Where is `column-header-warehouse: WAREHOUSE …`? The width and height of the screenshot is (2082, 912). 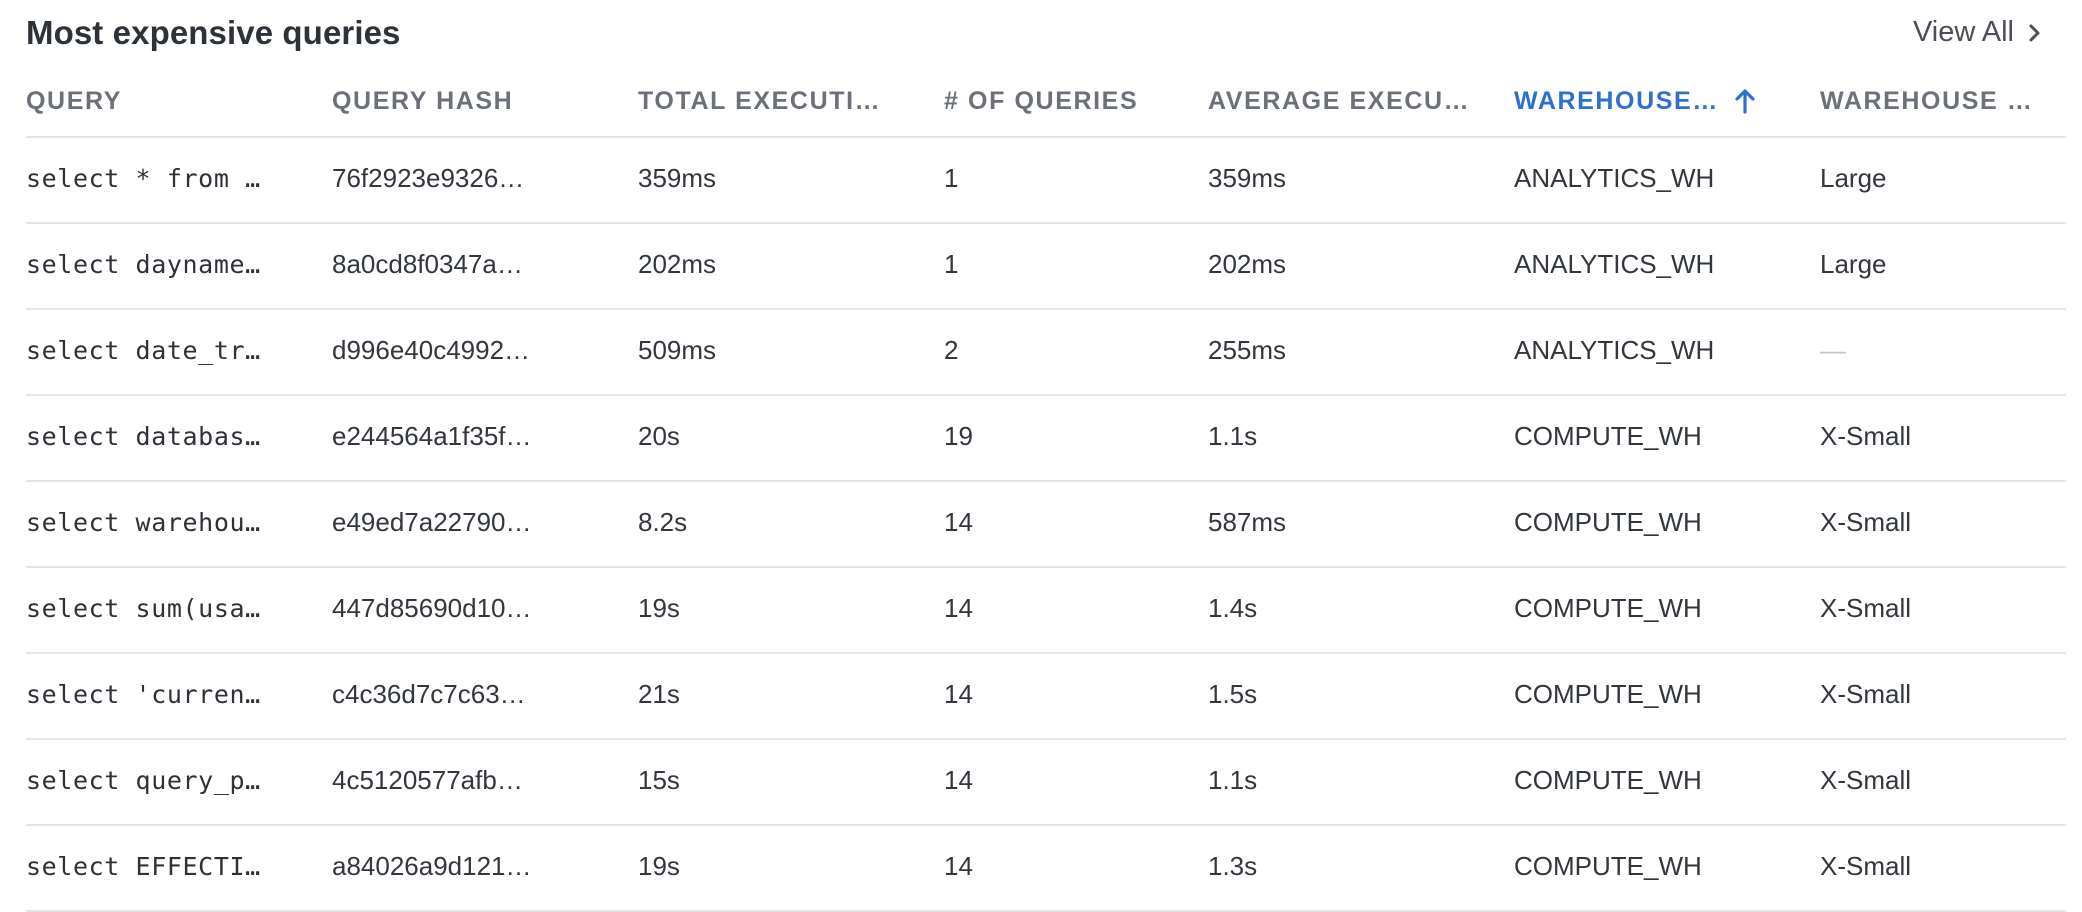 column-header-warehouse: WAREHOUSE … is located at coordinates (1667, 105).